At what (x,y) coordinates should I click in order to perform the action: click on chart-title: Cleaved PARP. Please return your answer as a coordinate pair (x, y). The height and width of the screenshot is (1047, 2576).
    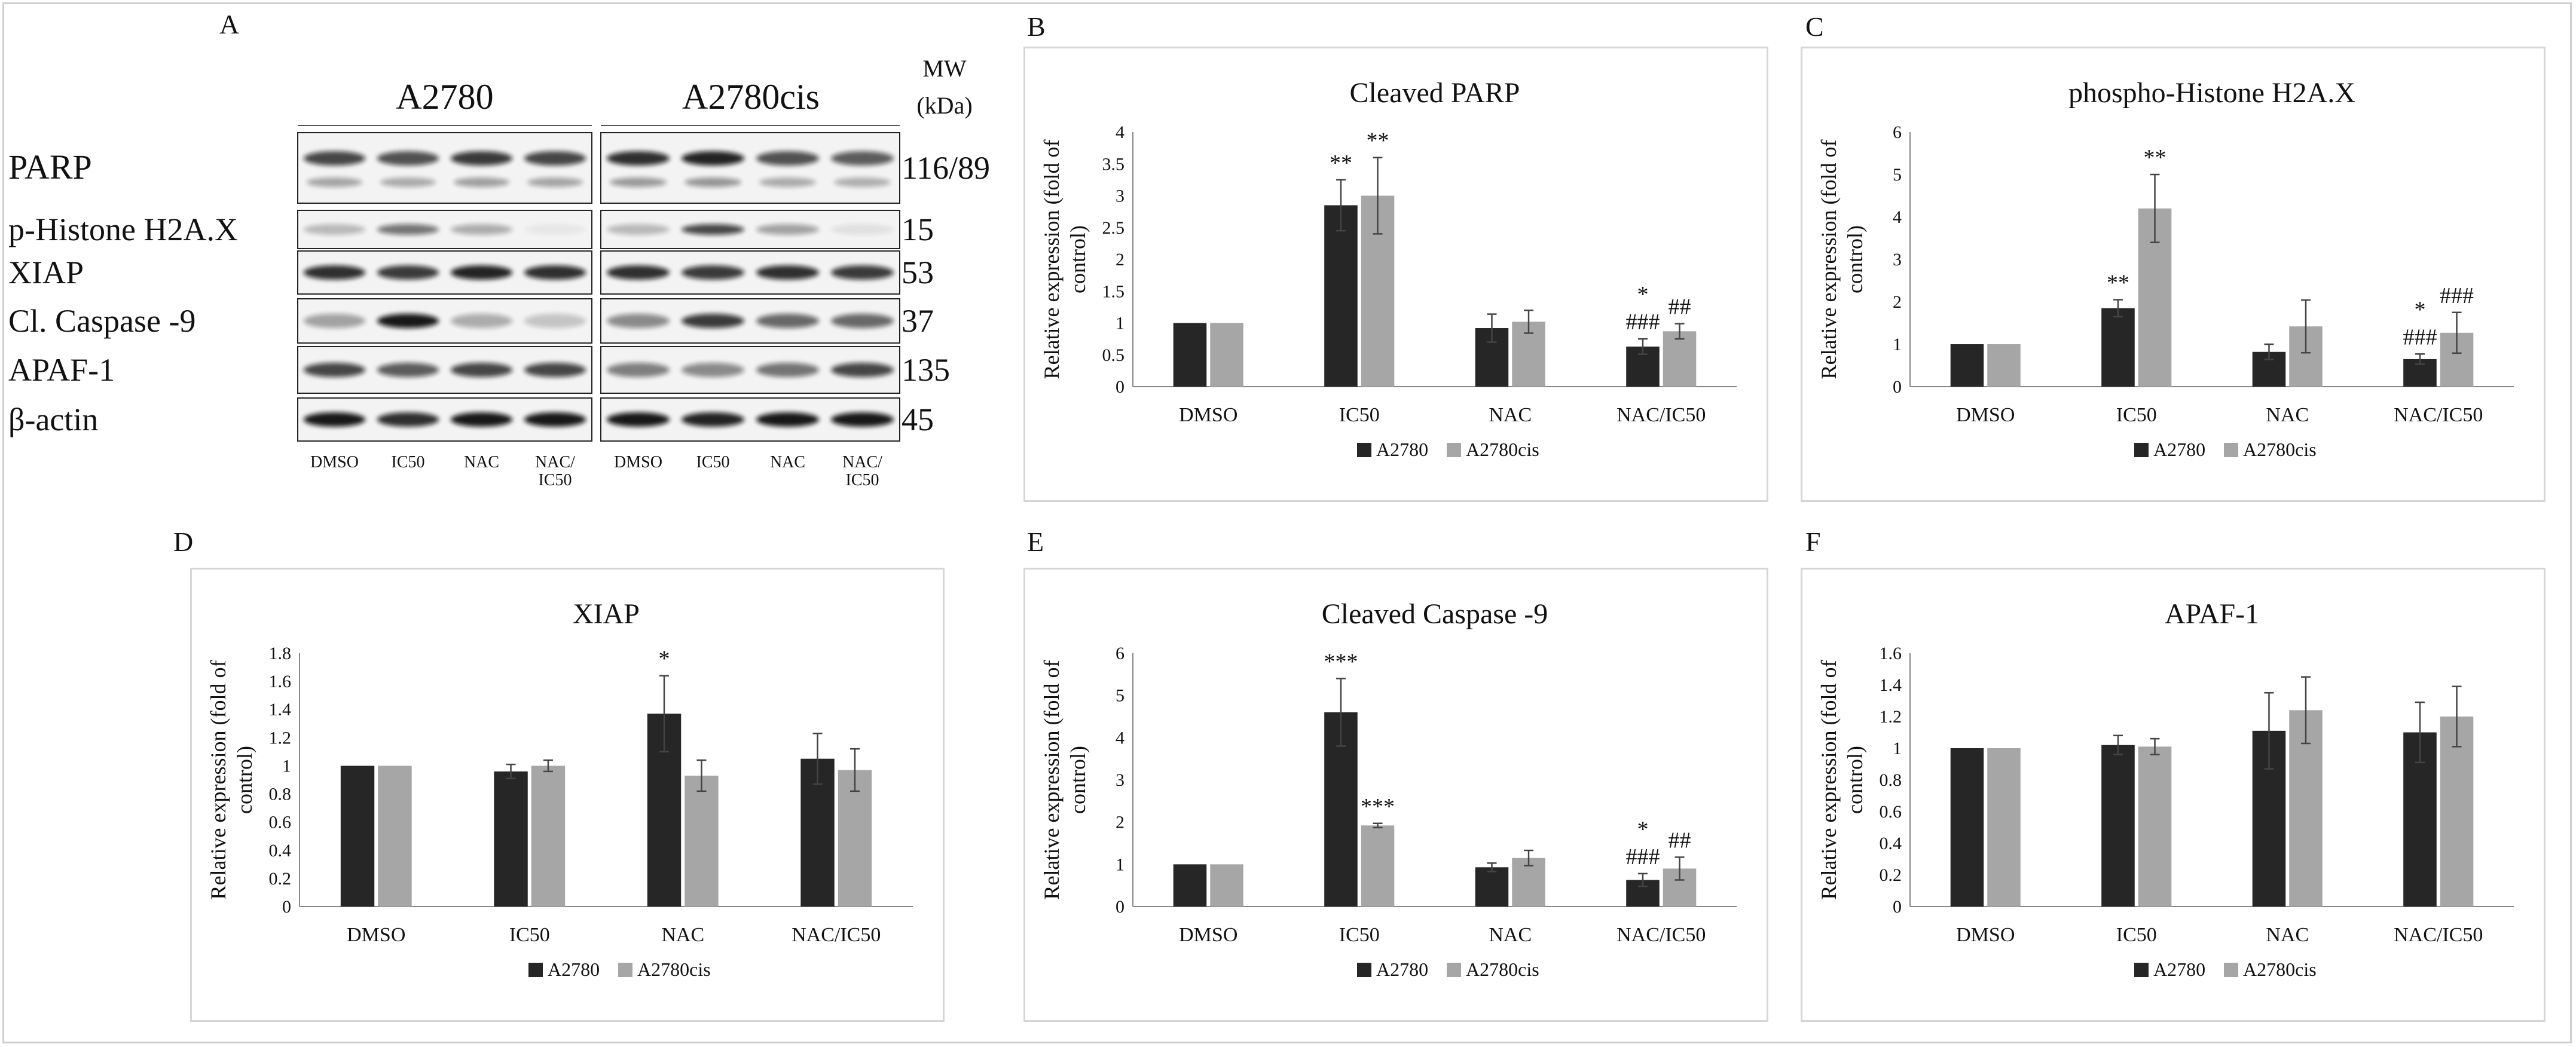
    Looking at the image, I should click on (1435, 93).